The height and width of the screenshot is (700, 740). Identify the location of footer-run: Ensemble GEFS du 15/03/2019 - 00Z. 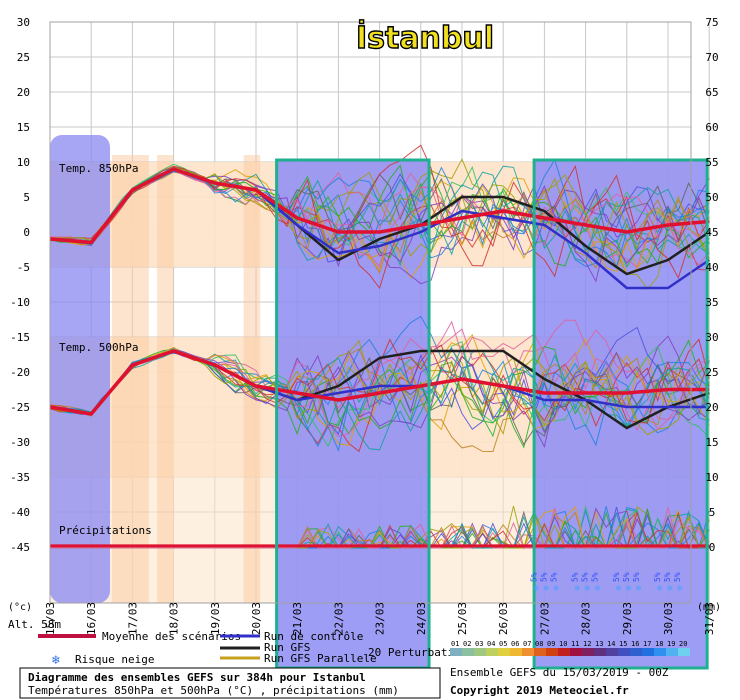
(559, 672).